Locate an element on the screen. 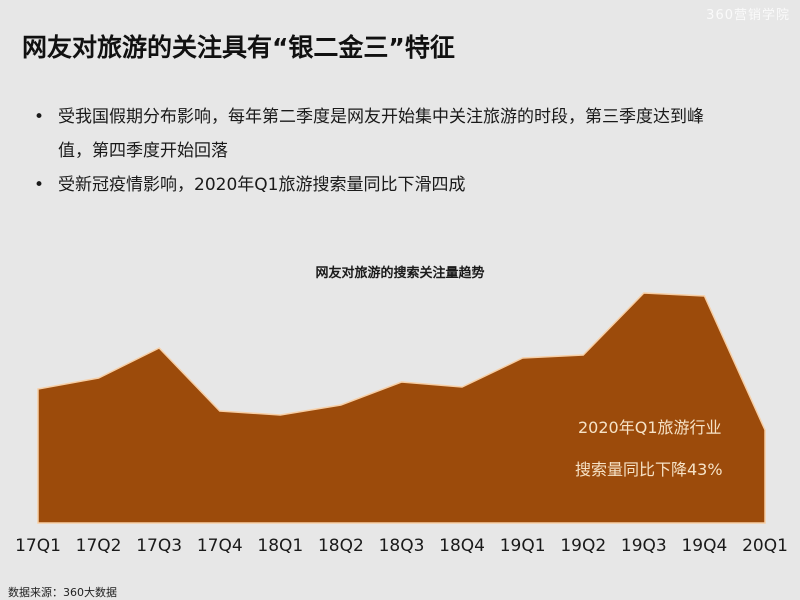  x-tick-label: 18Q1 is located at coordinates (280, 546).